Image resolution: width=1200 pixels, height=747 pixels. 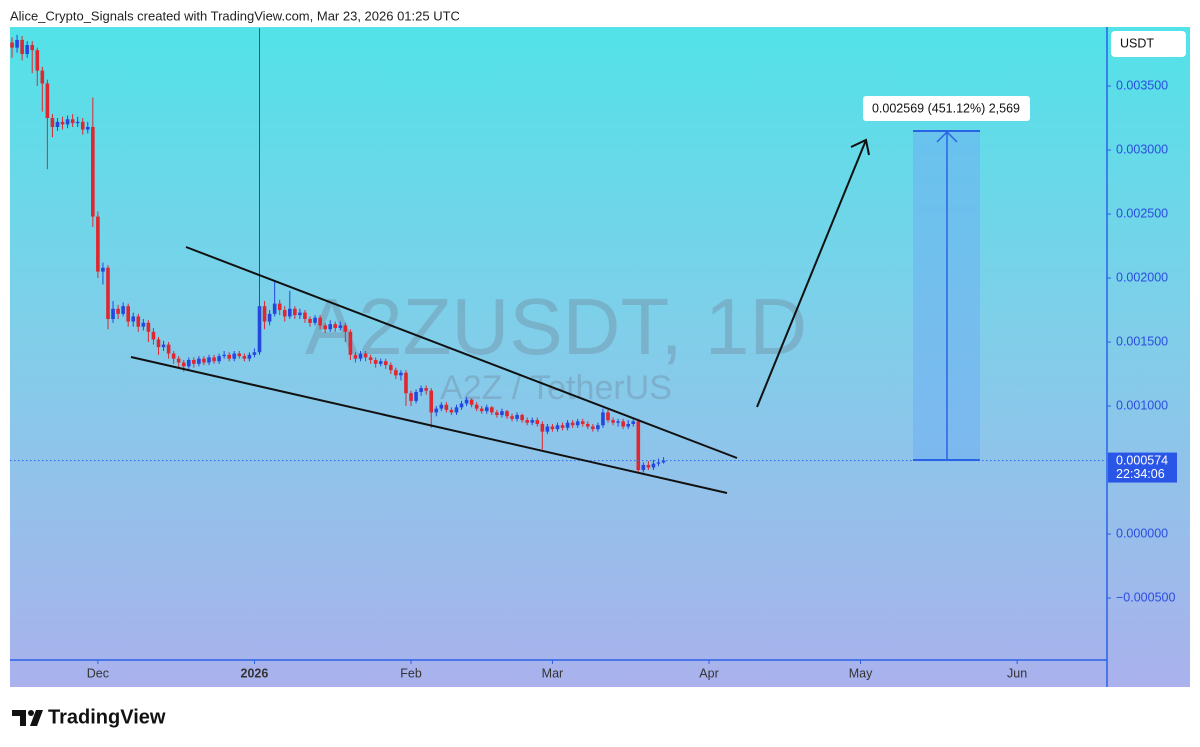 I want to click on measure-label: 0.002569 (451.12%) 2,569, so click(x=946, y=108).